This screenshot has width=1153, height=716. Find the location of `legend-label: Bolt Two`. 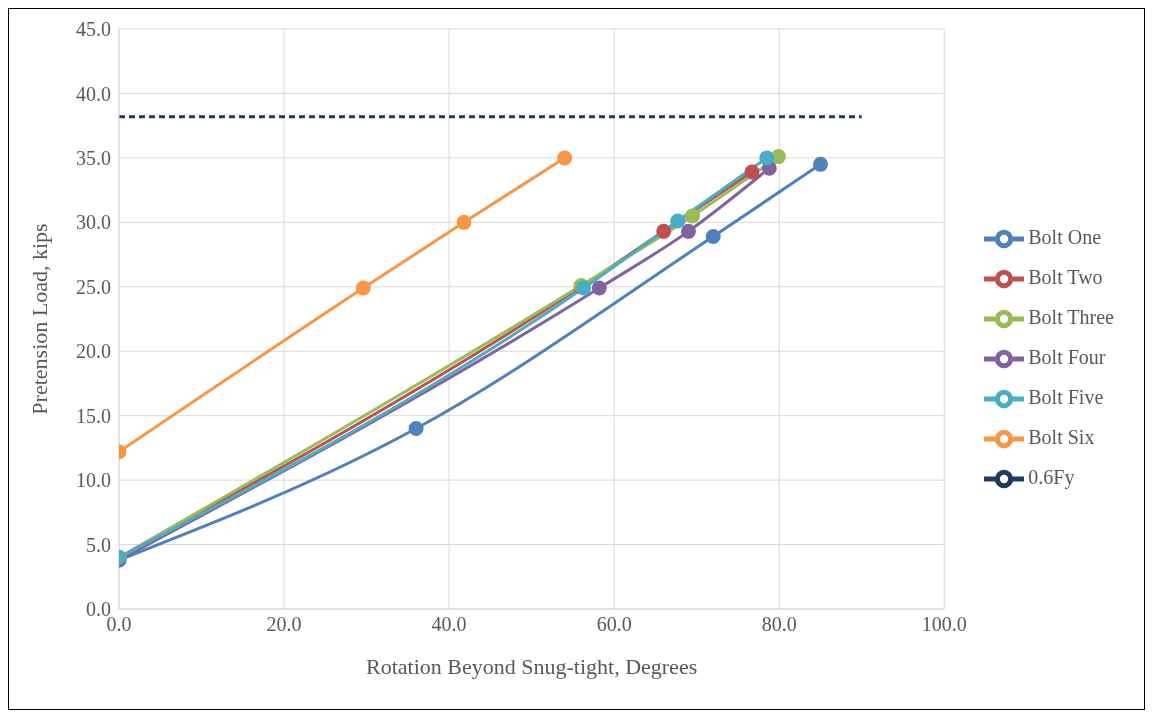

legend-label: Bolt Two is located at coordinates (1065, 276).